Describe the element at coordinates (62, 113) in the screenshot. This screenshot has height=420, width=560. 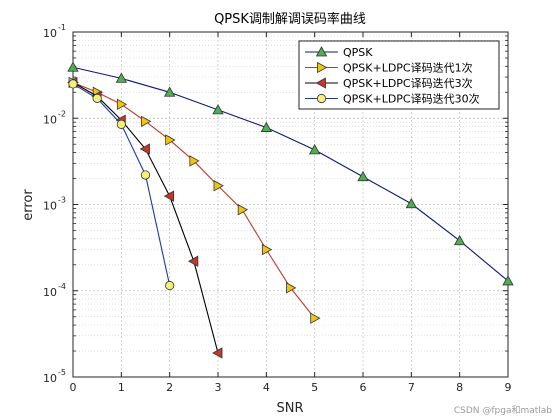
I see `y-tick-label-exponent: -2` at that location.